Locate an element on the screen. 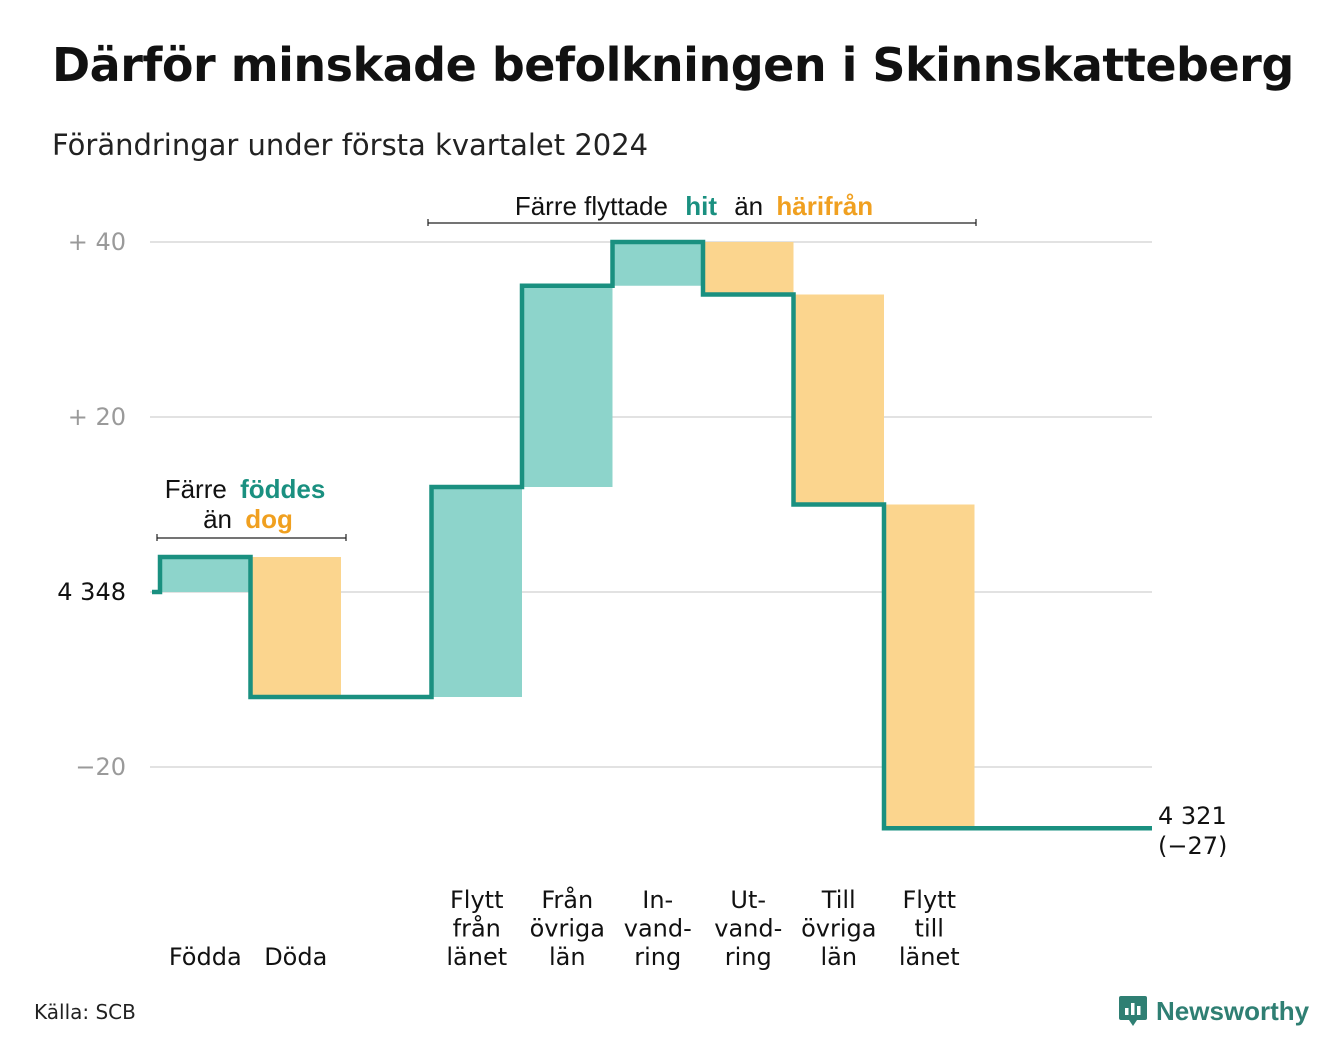 Image resolution: width=1340 pixels, height=1060 pixels. category-label: Från is located at coordinates (567, 899).